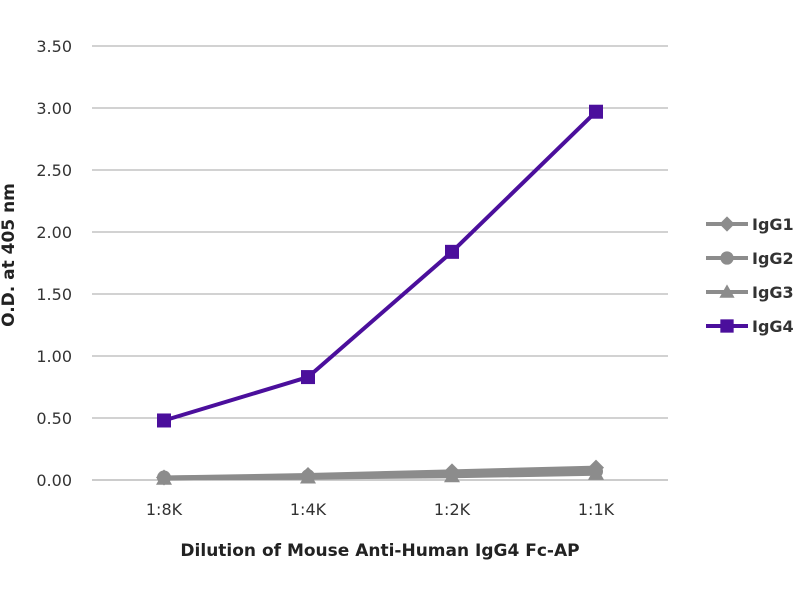  Describe the element at coordinates (54, 170) in the screenshot. I see `y-tick-label: 2.50` at that location.